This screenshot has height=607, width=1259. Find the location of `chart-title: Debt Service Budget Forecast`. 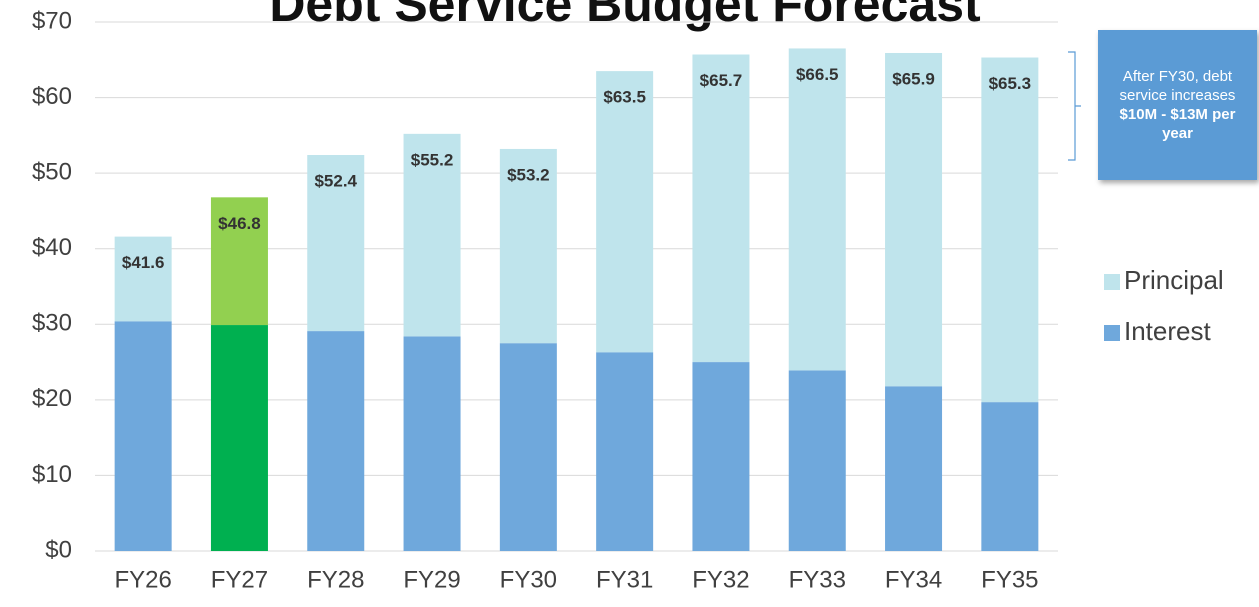

chart-title: Debt Service Budget Forecast is located at coordinates (625, 16).